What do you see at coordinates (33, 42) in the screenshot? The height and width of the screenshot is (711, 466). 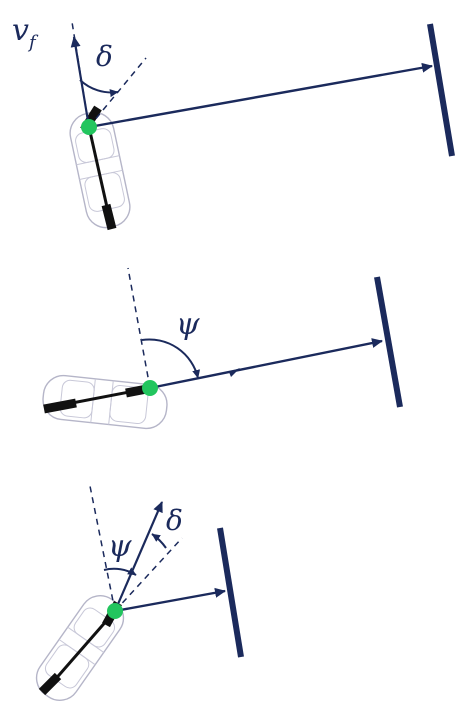 I see `velocity-subscript: f` at bounding box center [33, 42].